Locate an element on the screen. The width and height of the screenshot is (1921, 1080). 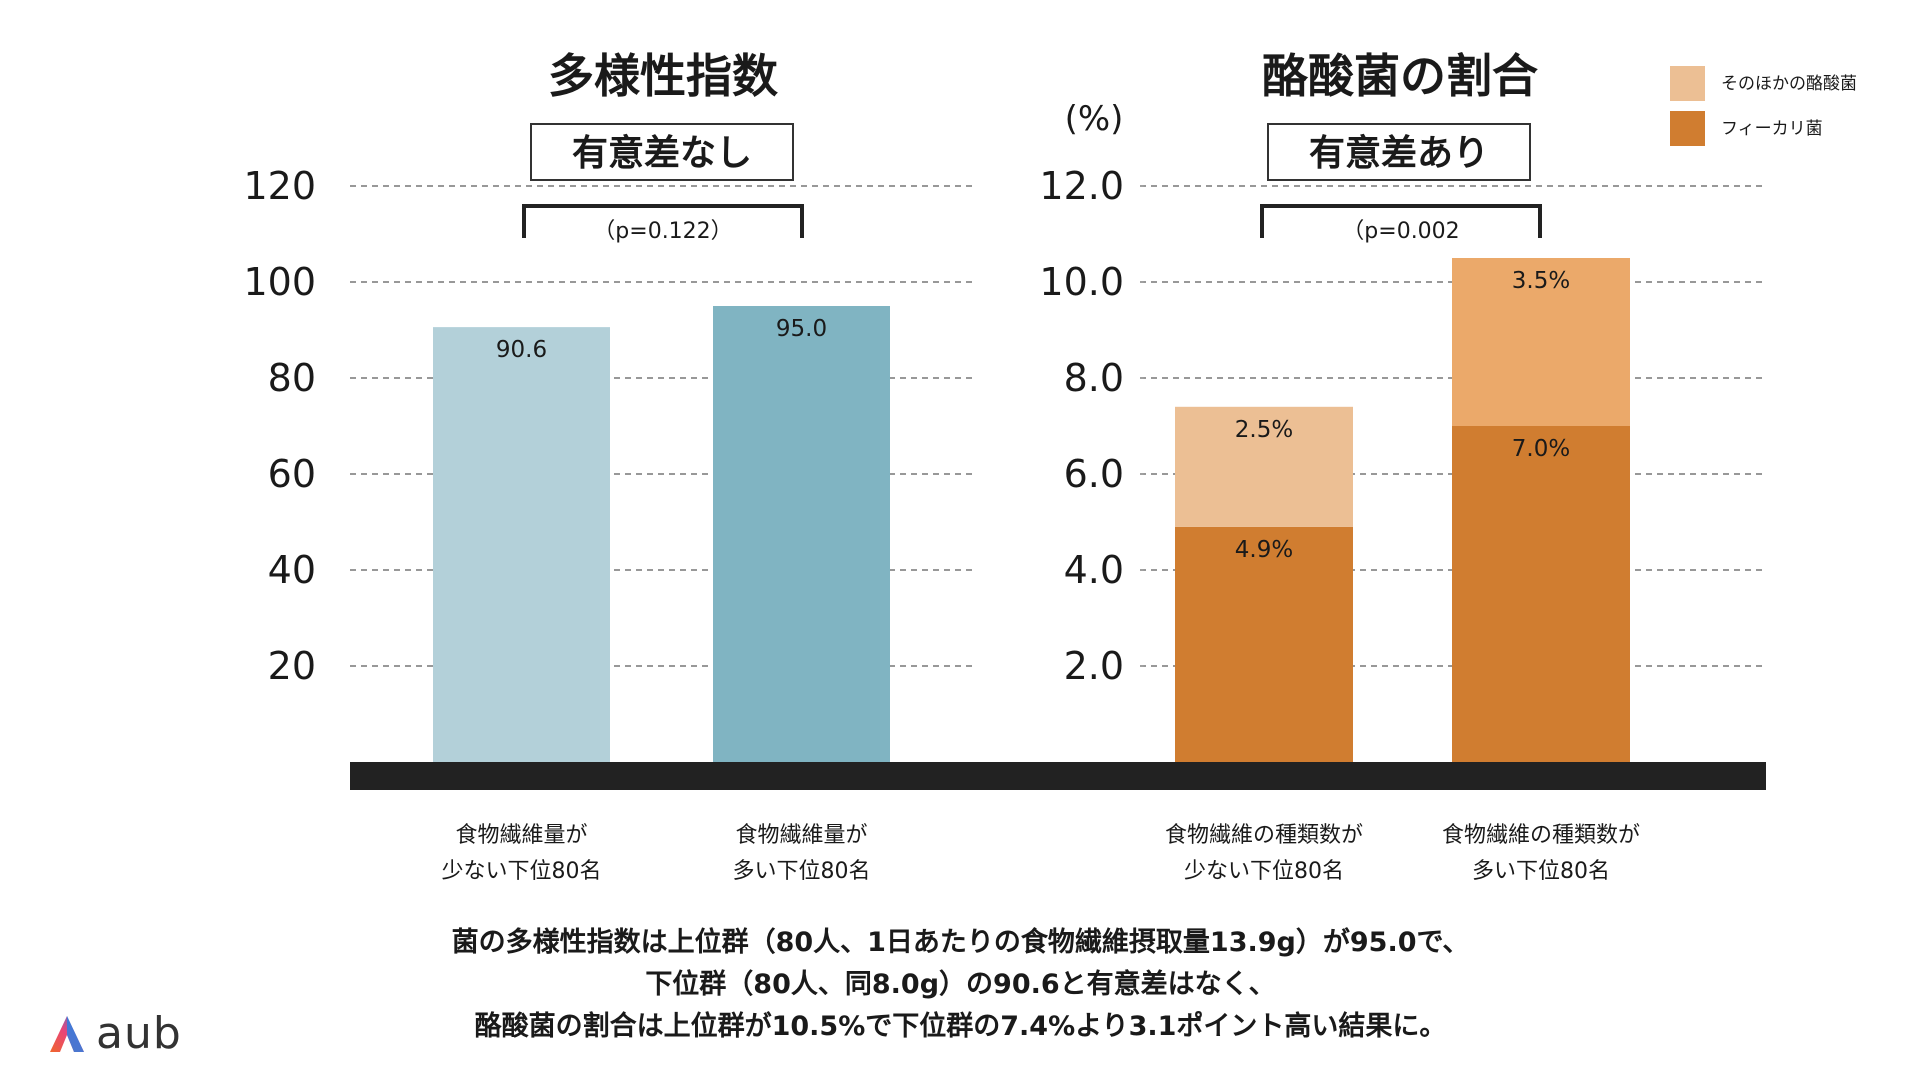
x-axis-baseline is located at coordinates (1058, 776).